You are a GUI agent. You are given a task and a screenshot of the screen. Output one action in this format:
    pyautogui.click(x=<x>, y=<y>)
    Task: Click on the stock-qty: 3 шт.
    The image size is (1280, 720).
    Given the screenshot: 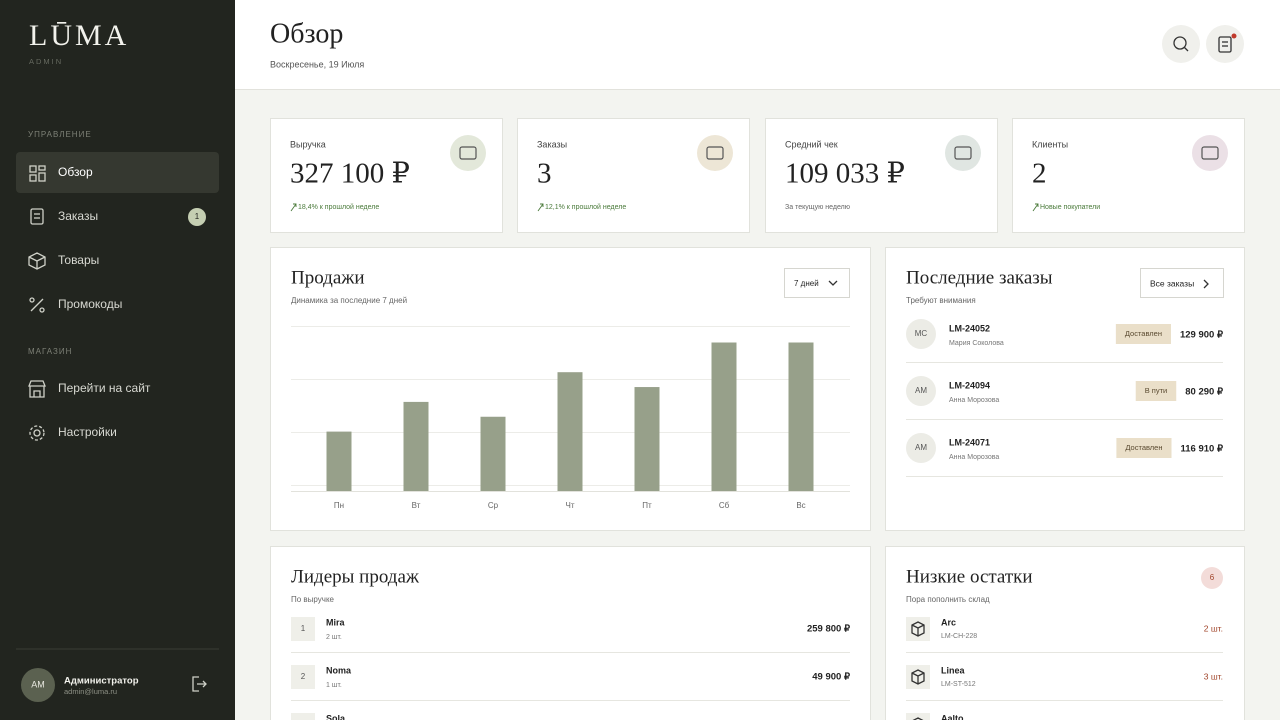 What is the action you would take?
    pyautogui.click(x=1213, y=676)
    